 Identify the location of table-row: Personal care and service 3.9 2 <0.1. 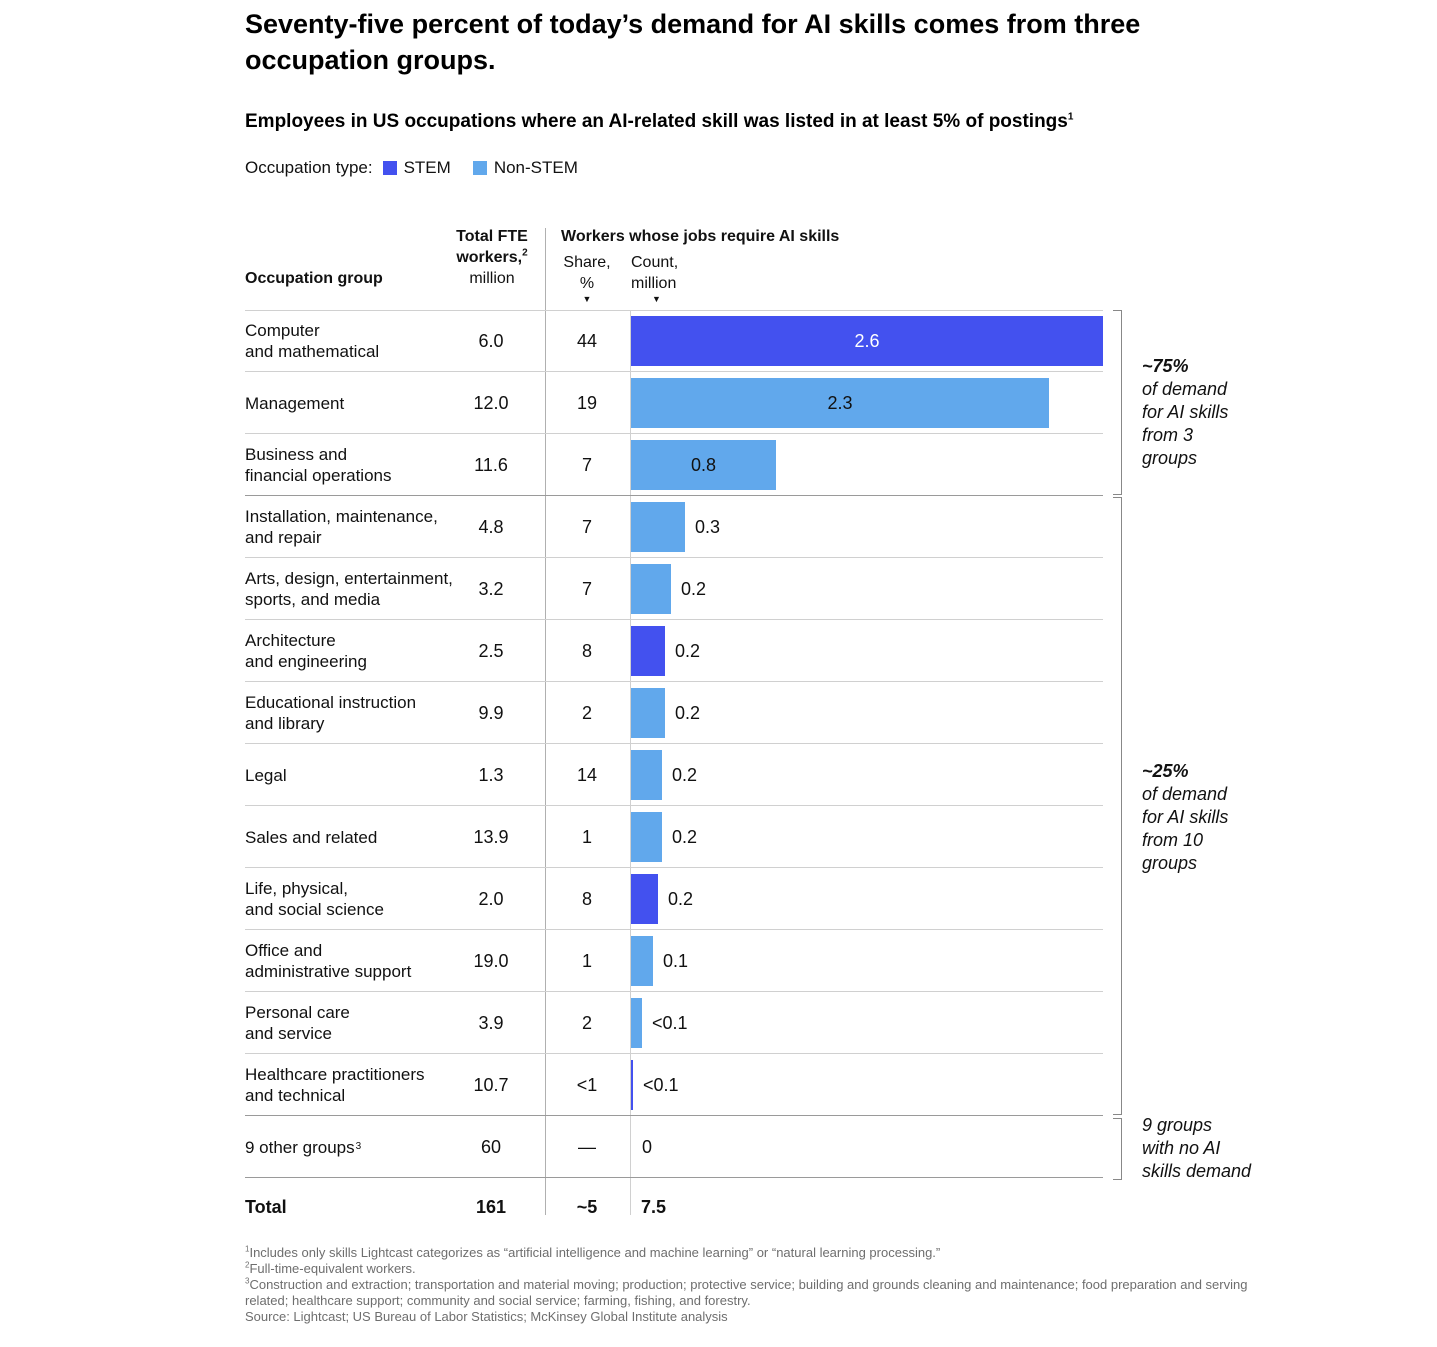
(675, 1023).